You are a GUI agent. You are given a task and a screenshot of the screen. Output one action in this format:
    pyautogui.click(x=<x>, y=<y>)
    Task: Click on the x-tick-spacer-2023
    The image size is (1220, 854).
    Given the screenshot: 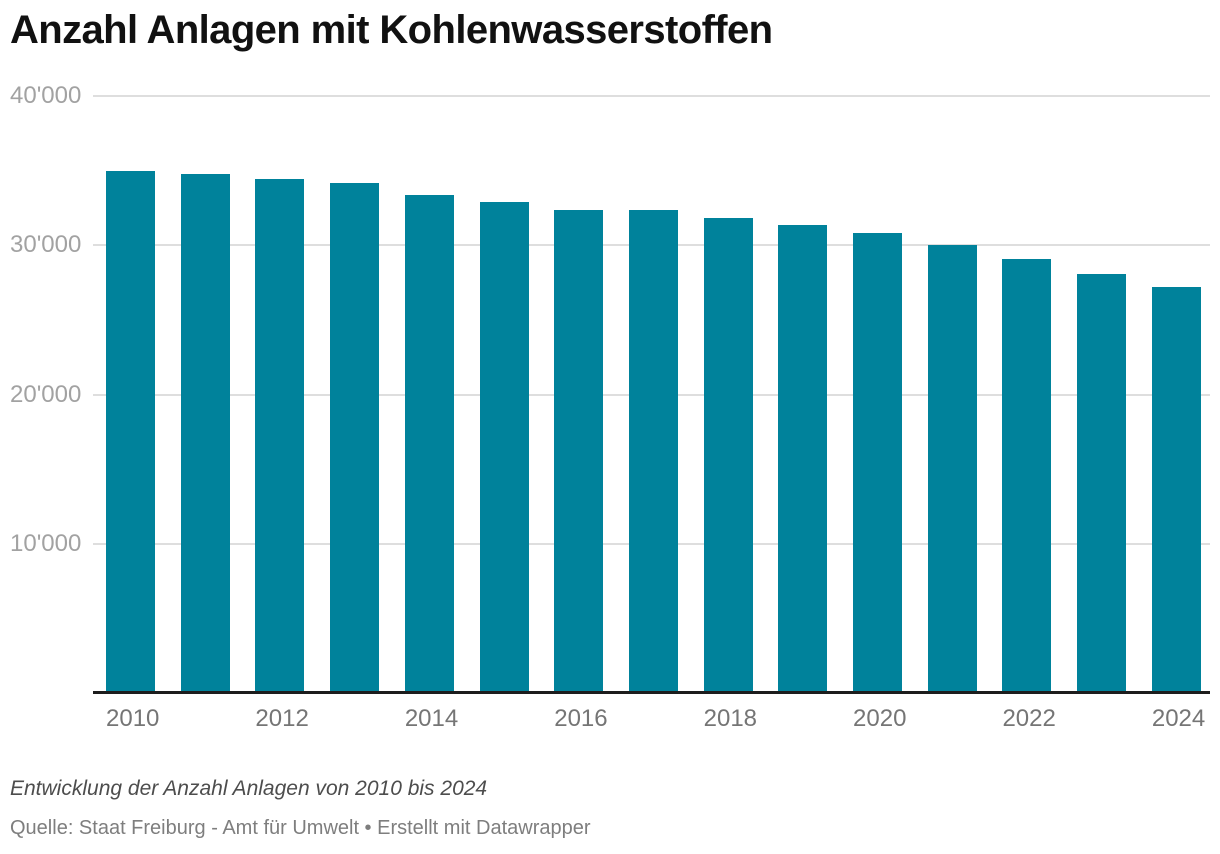 What is the action you would take?
    pyautogui.click(x=1101, y=719)
    